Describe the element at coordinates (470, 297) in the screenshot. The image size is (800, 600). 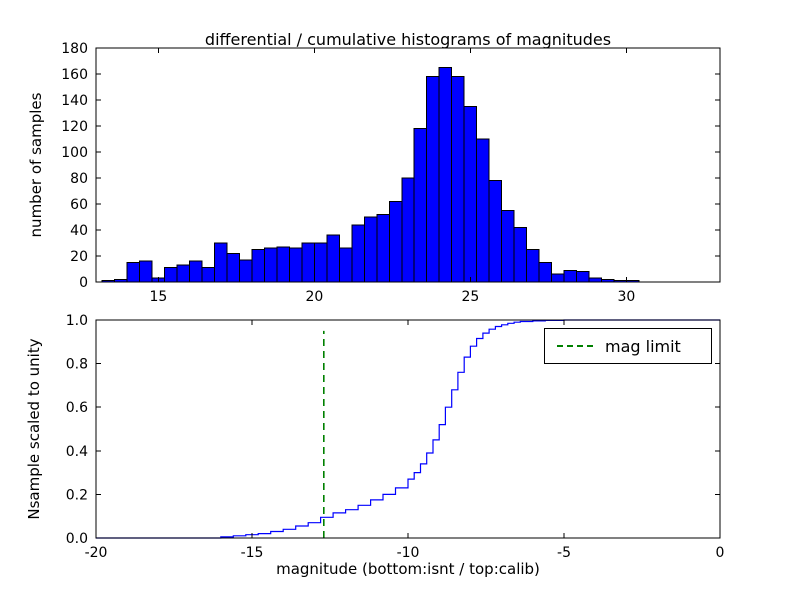
I see `tick-label: 25` at that location.